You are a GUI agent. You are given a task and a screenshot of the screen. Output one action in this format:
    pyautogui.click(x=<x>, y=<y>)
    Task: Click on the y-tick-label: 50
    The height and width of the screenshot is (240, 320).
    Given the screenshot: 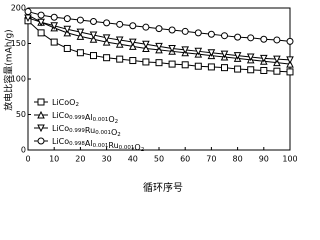 What is the action you would take?
    pyautogui.click(x=21, y=114)
    